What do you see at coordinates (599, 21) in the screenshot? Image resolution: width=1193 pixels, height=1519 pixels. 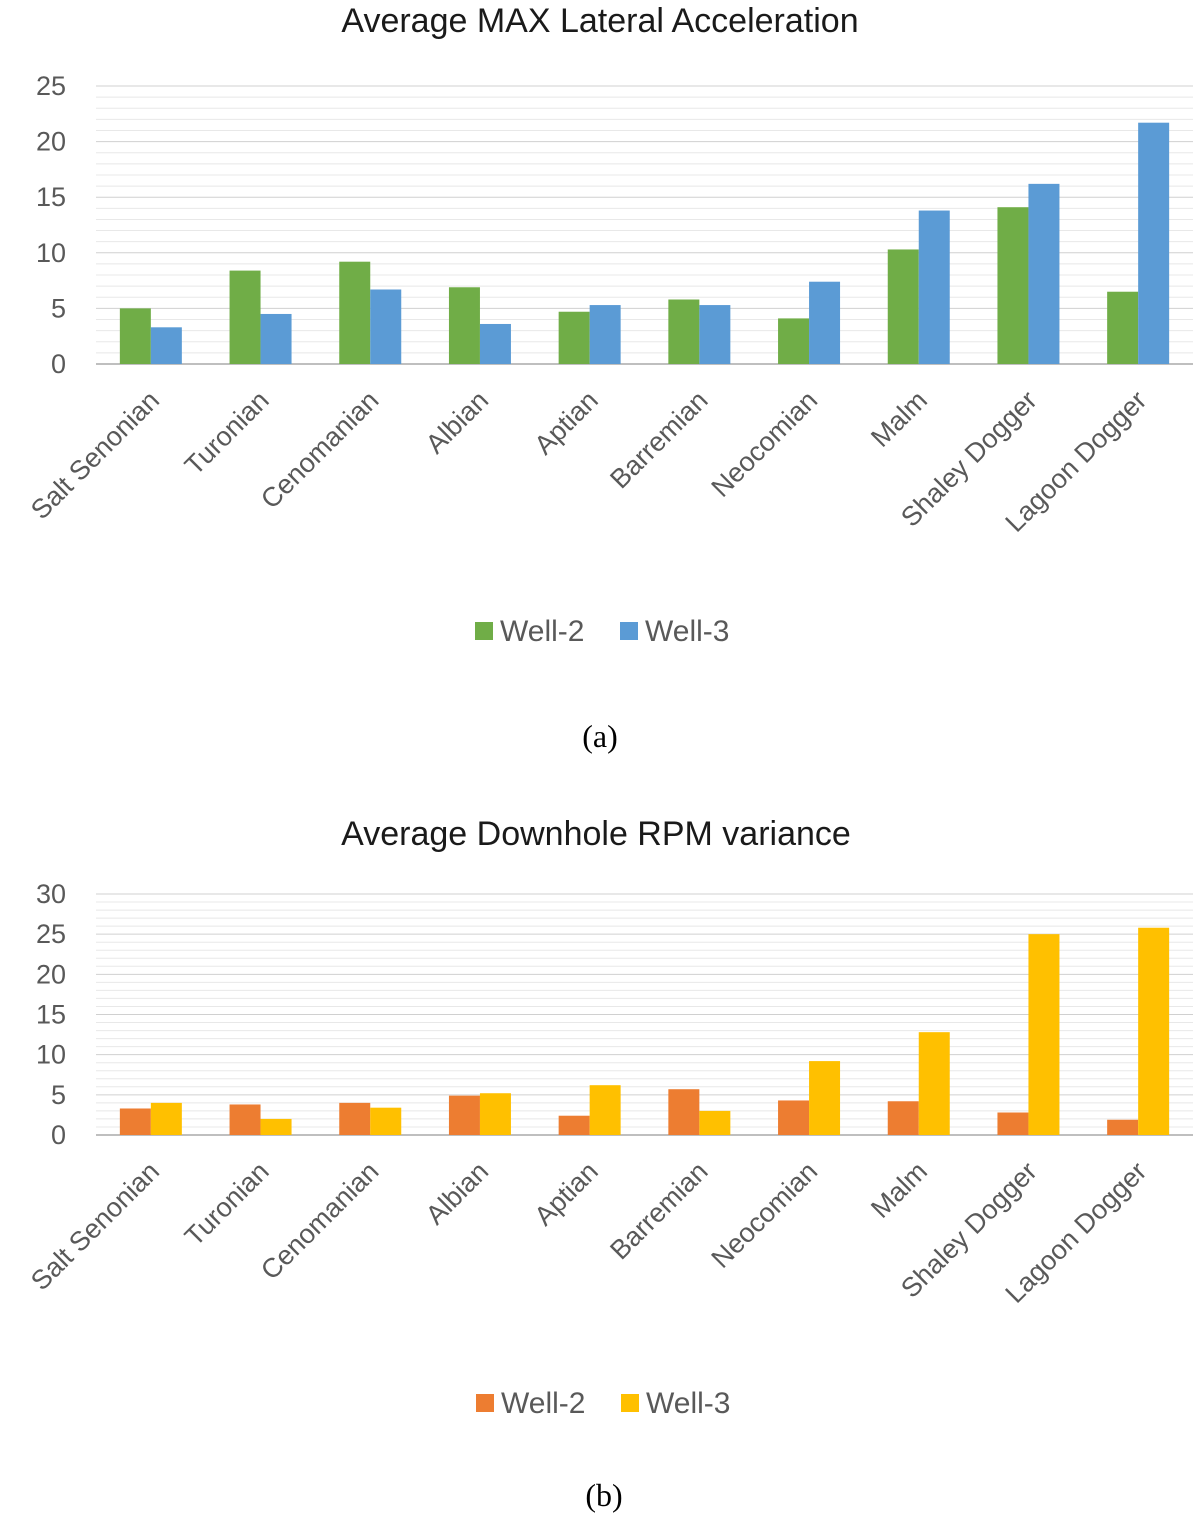 I see `chart-a-title: Average MAX Lateral Acceleration` at bounding box center [599, 21].